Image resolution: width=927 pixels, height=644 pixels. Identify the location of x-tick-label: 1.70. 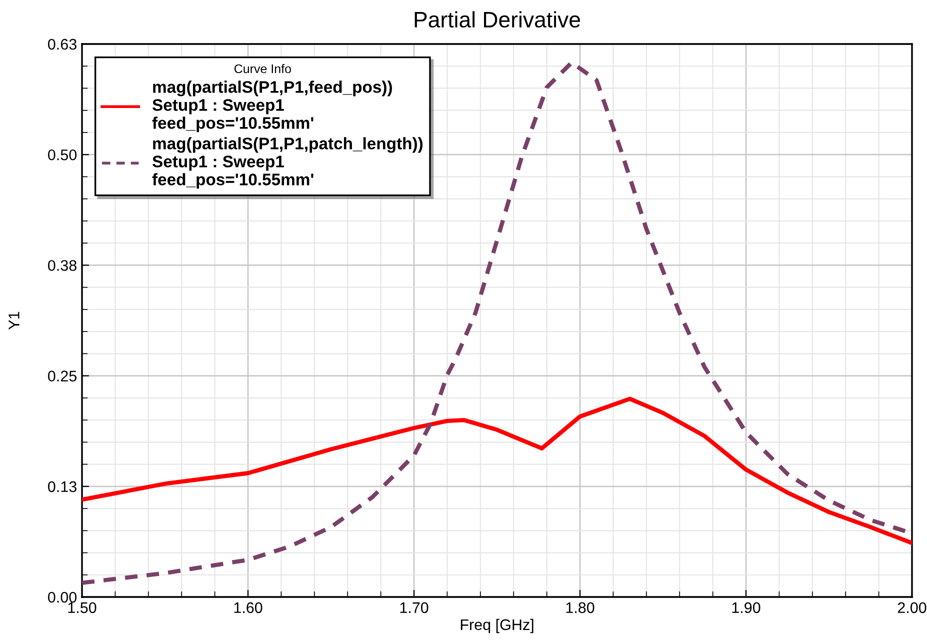
(414, 608).